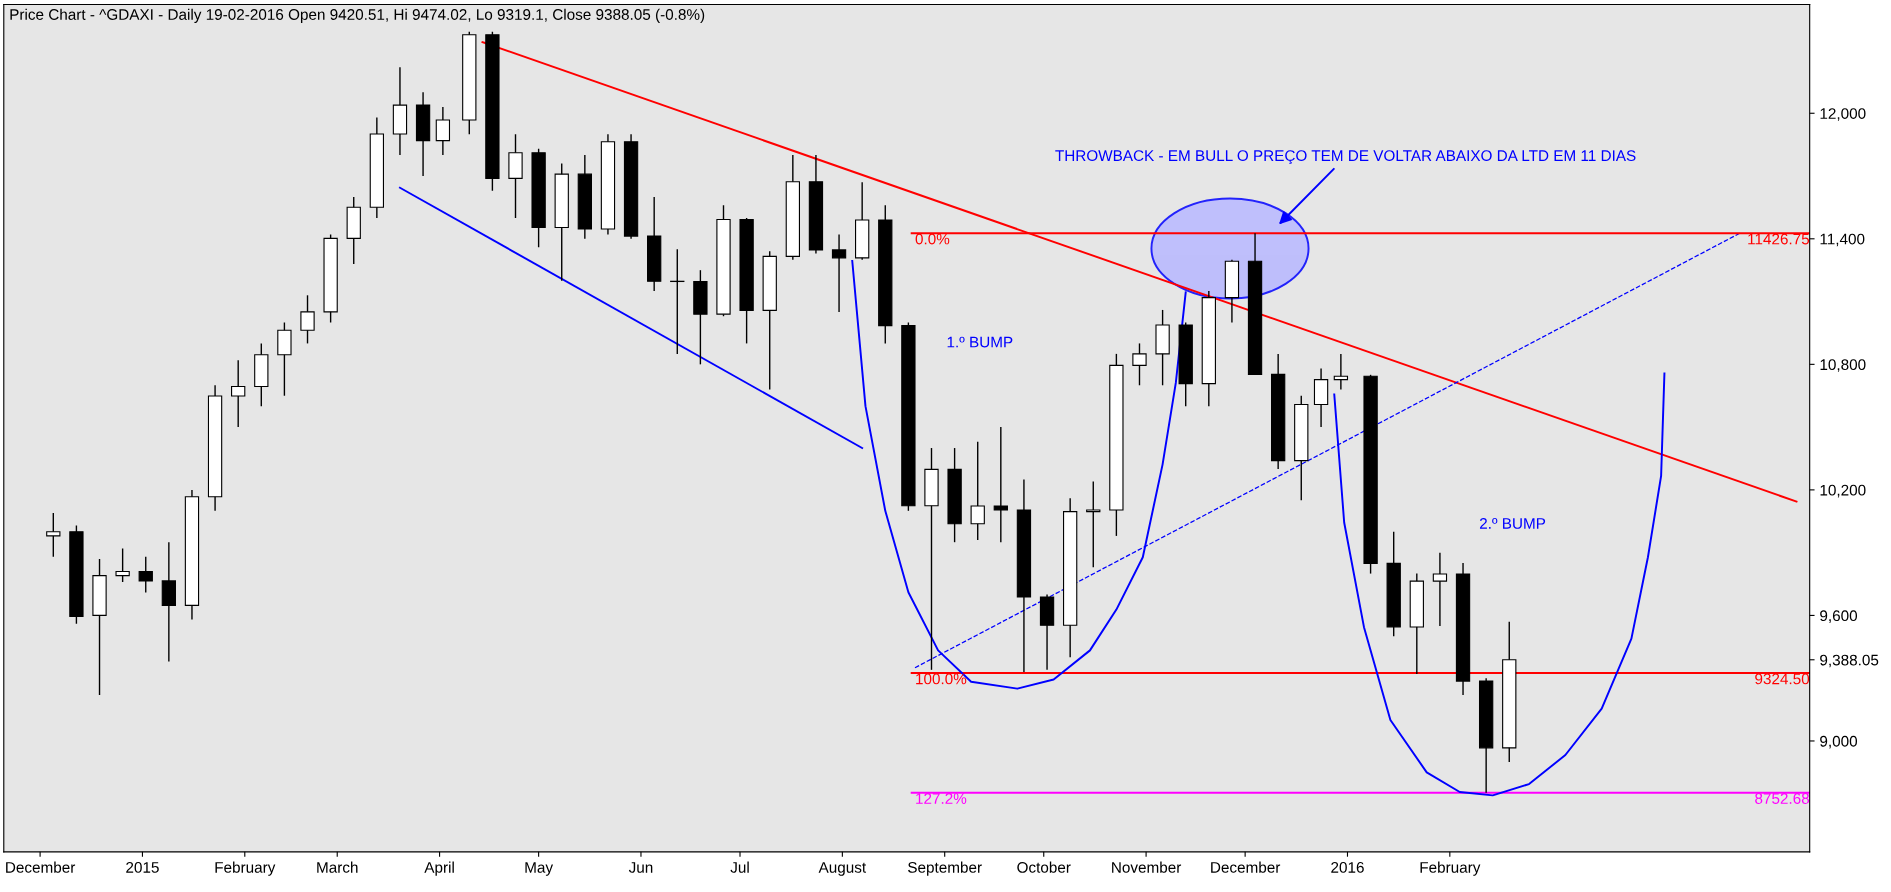 Image resolution: width=1891 pixels, height=892 pixels. What do you see at coordinates (1839, 616) in the screenshot?
I see `y-tick-label: 9,600` at bounding box center [1839, 616].